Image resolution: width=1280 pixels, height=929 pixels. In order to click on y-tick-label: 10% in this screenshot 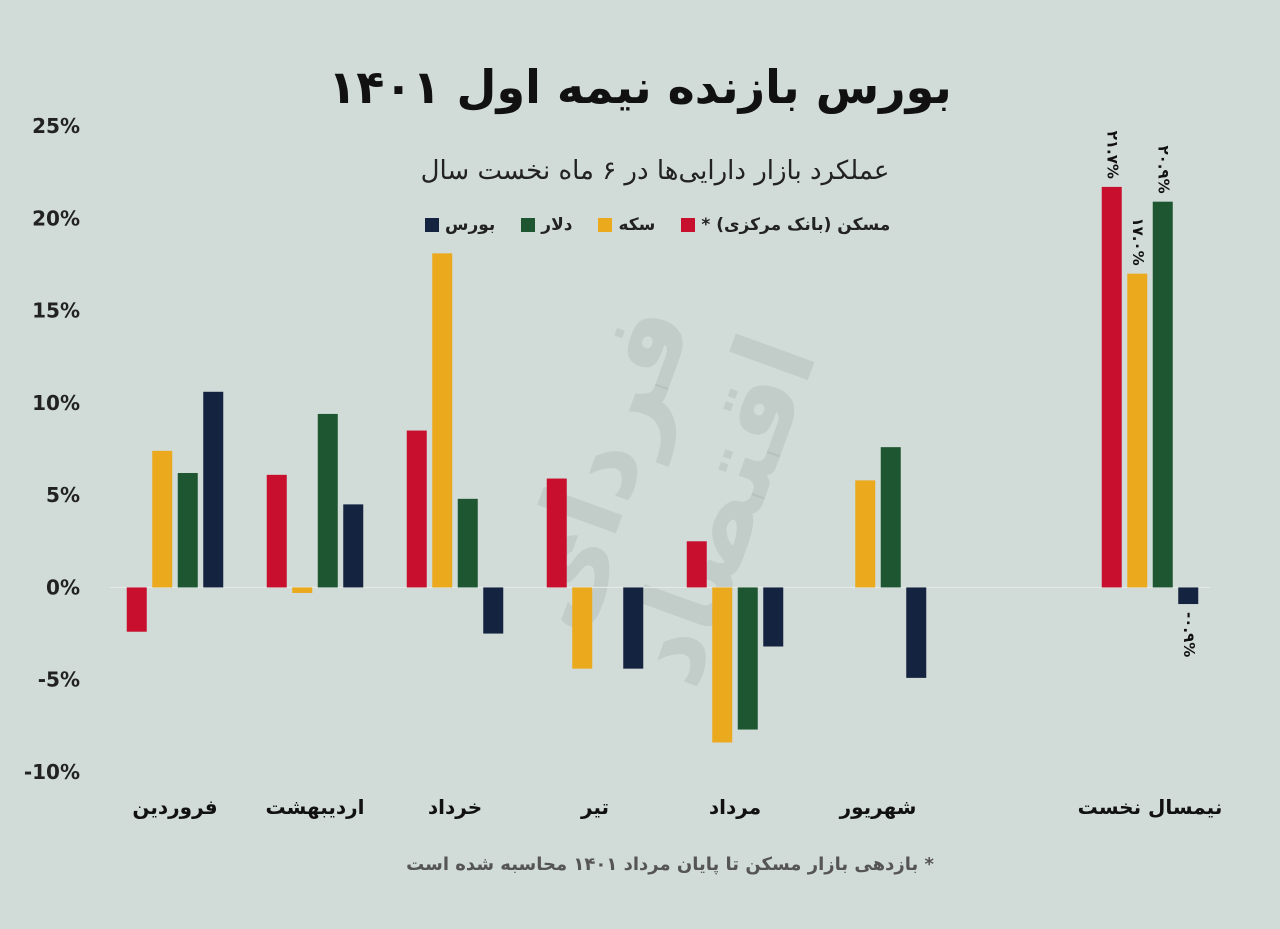, I will do `click(56, 403)`.